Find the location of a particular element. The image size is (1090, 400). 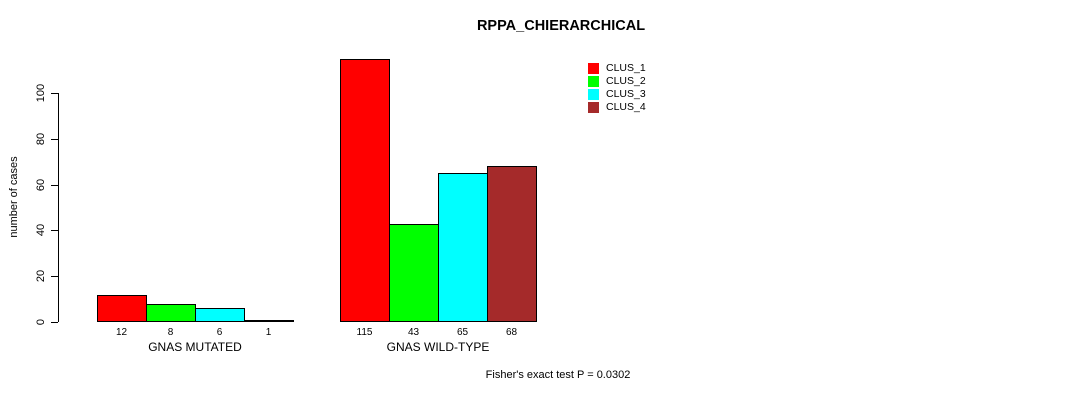

y-axis-tick-label: 20 is located at coordinates (41, 276).